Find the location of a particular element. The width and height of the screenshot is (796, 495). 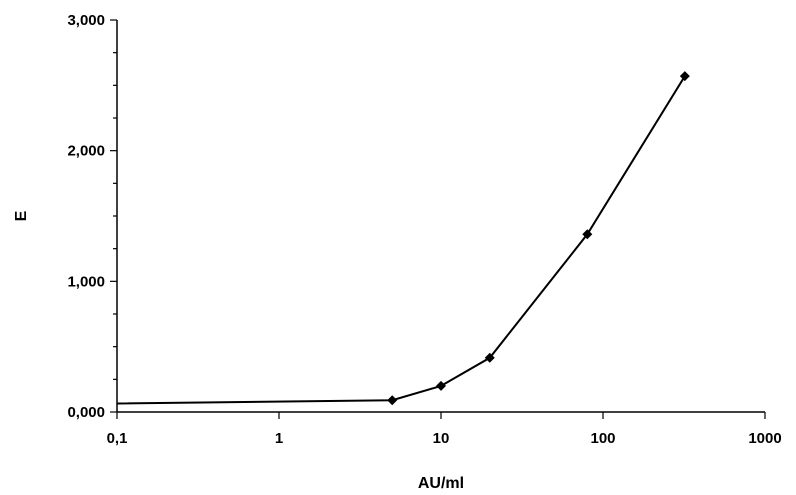

y-axis-title: E is located at coordinates (21, 215).